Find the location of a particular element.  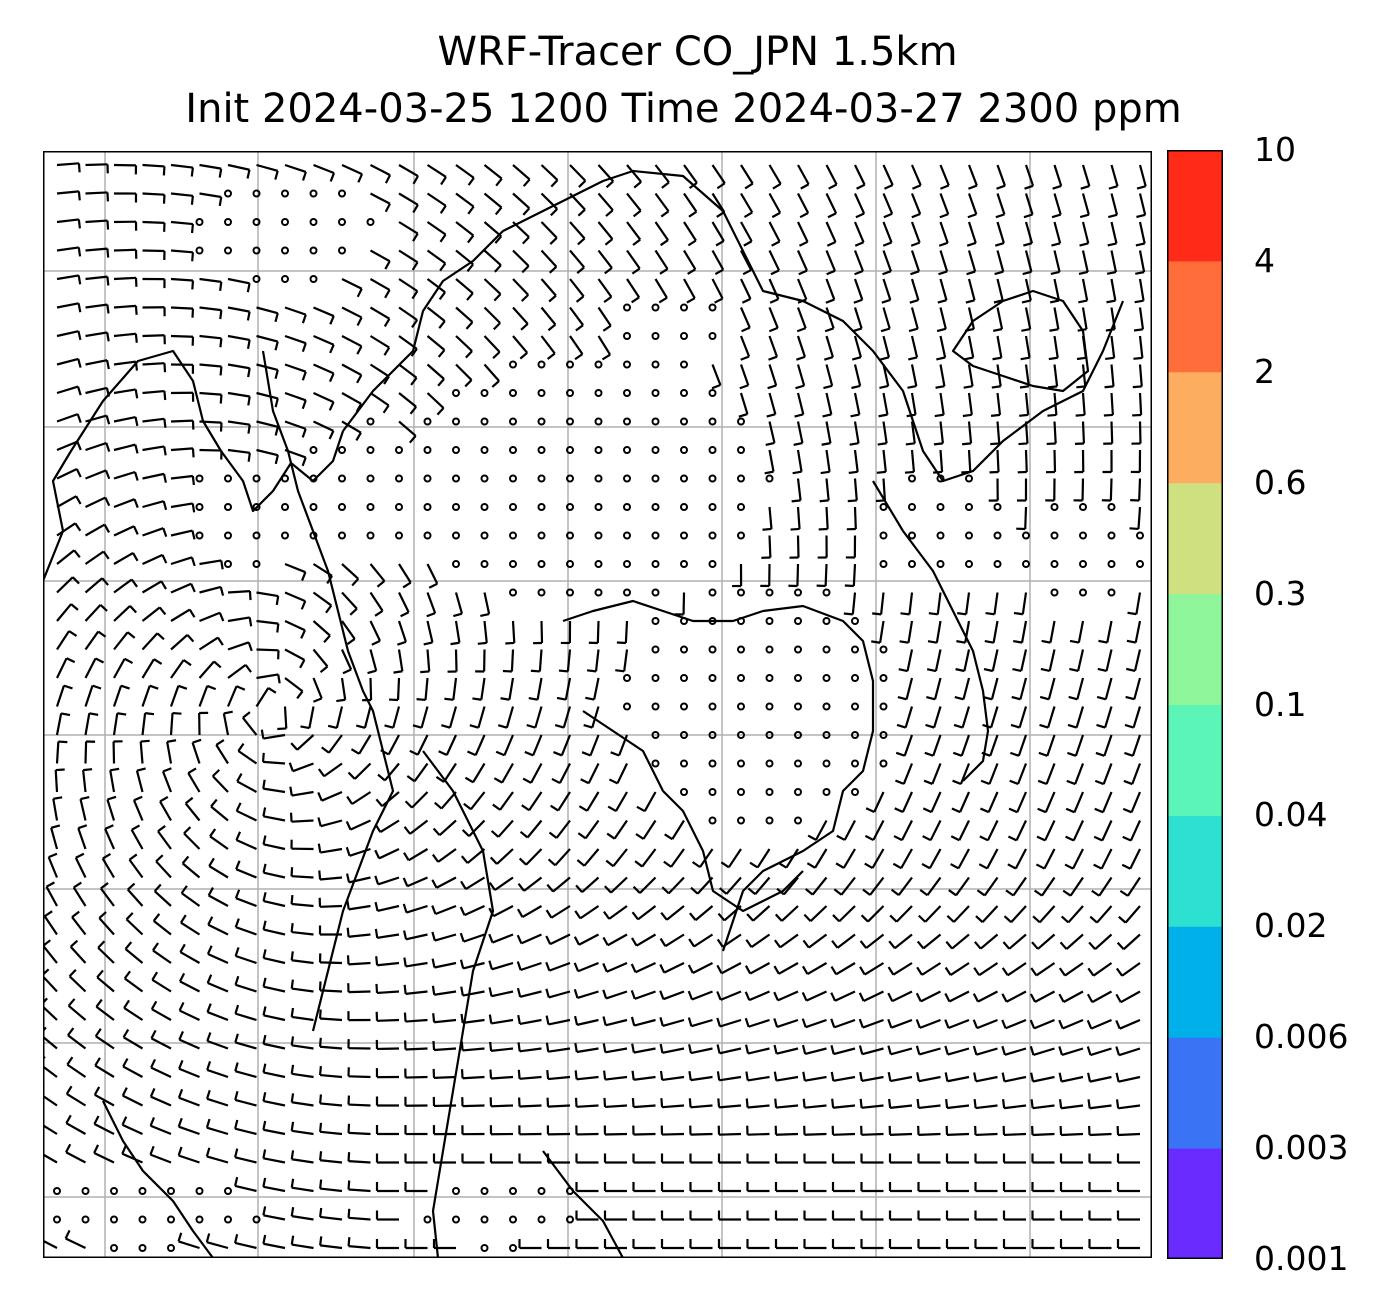

coastline-shikoku is located at coordinates (693, 811).